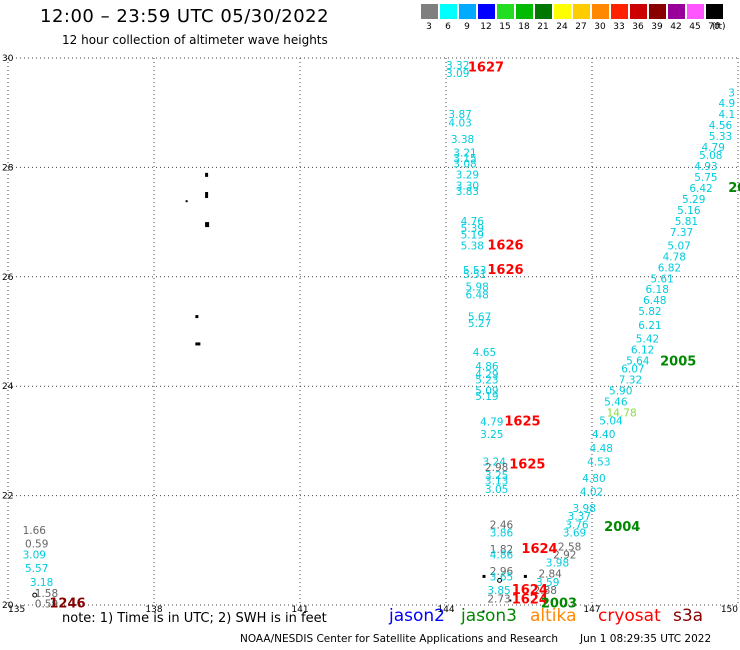 This screenshot has height=650, width=740. I want to click on swh-reading: 4.48, so click(601, 449).